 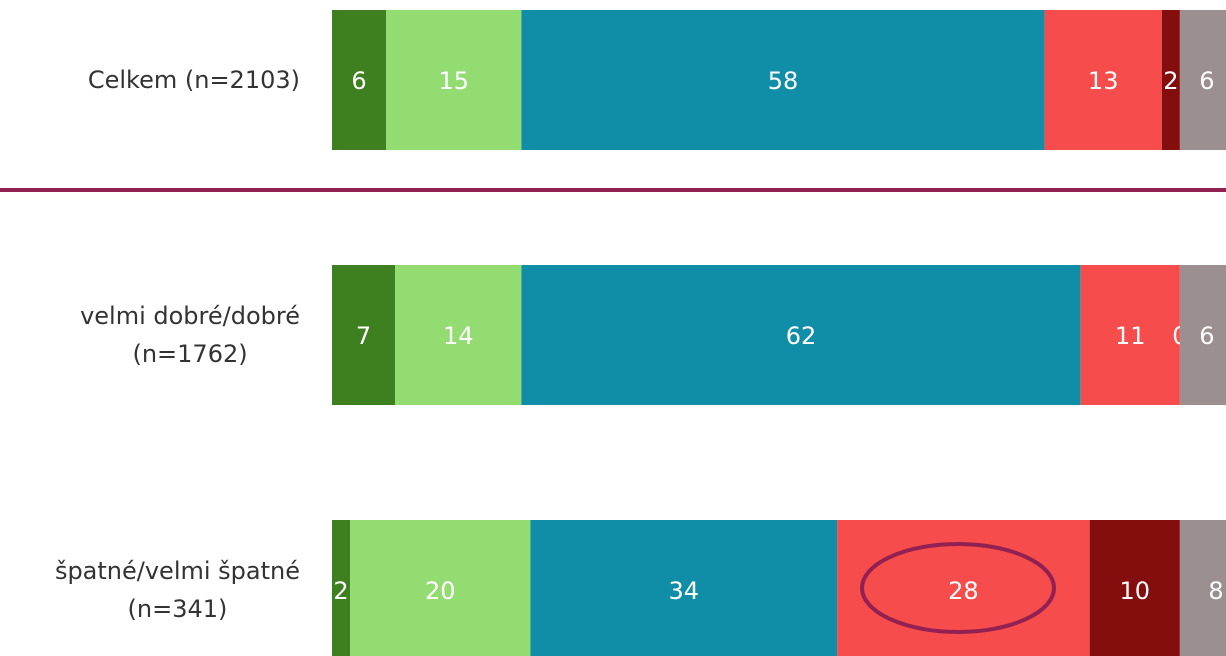 I want to click on category-label: špatné/velmi špatné (n=341), so click(x=177, y=590).